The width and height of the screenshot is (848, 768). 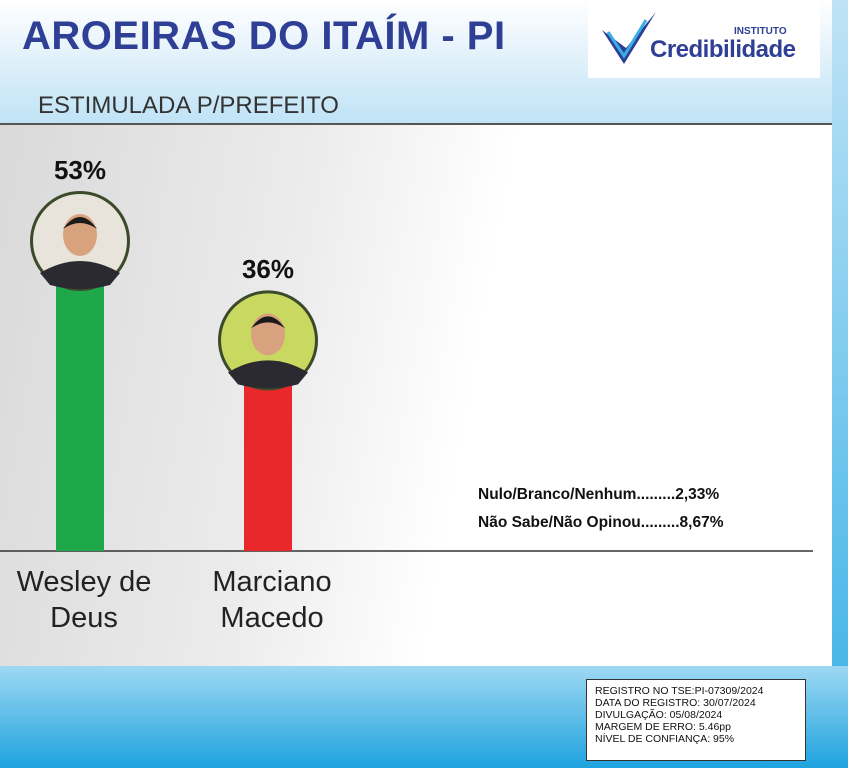 What do you see at coordinates (760, 31) in the screenshot?
I see `logo-top: INSTITUTO` at bounding box center [760, 31].